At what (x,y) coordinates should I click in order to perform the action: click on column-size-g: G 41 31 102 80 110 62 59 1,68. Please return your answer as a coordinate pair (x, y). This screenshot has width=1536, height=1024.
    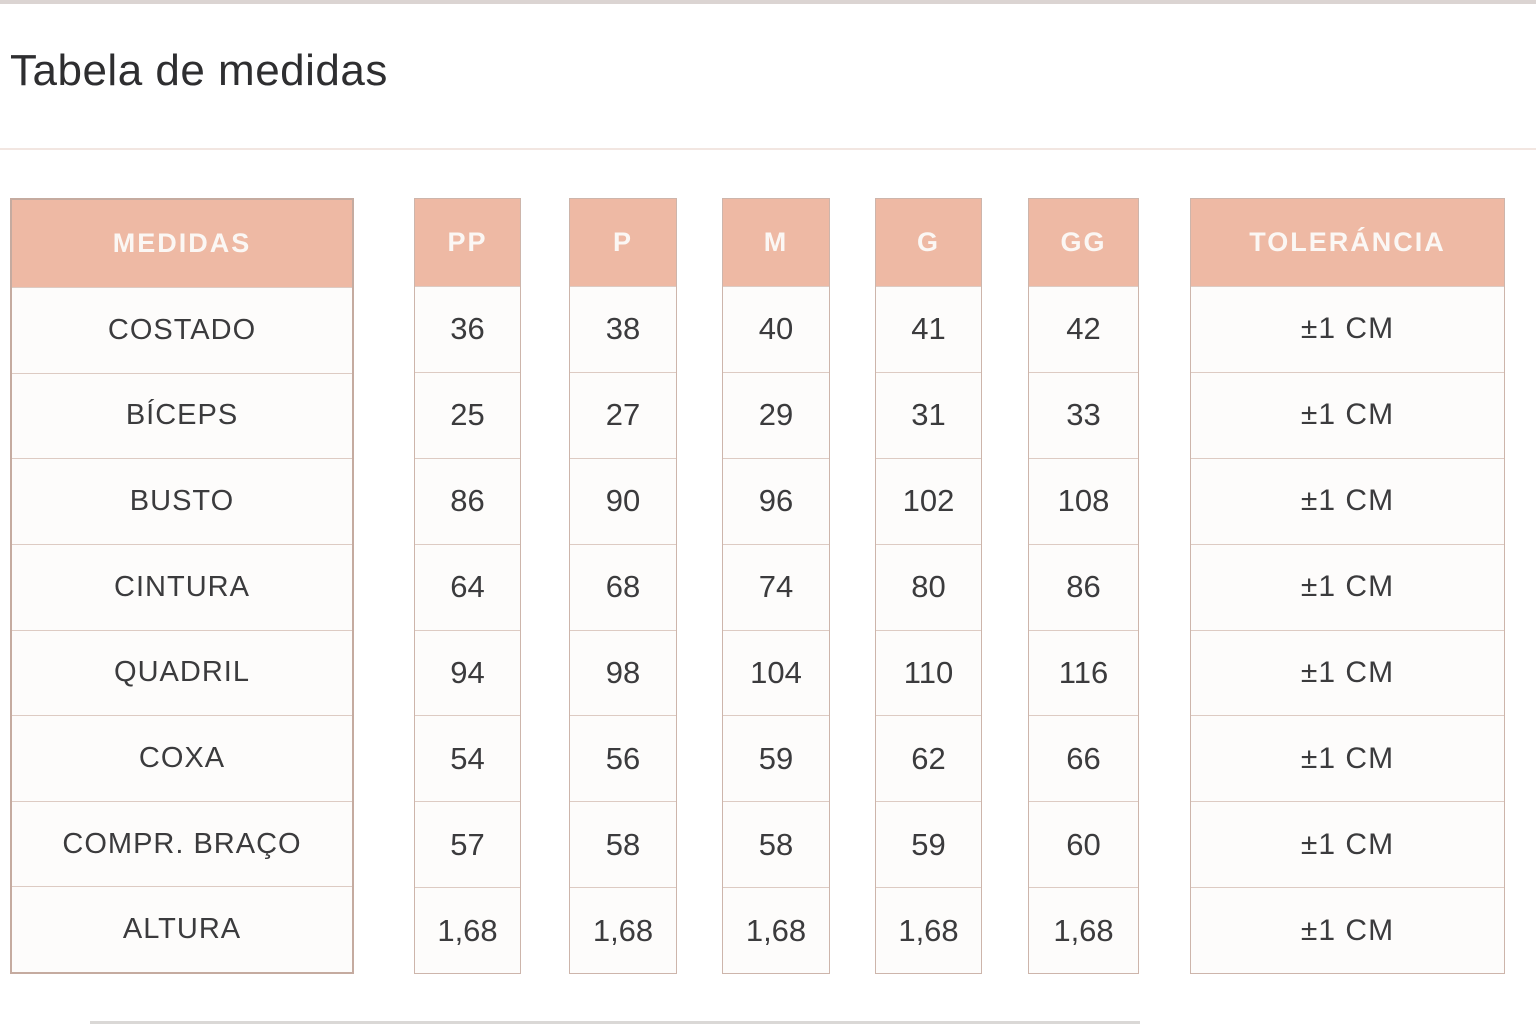
    Looking at the image, I should click on (928, 586).